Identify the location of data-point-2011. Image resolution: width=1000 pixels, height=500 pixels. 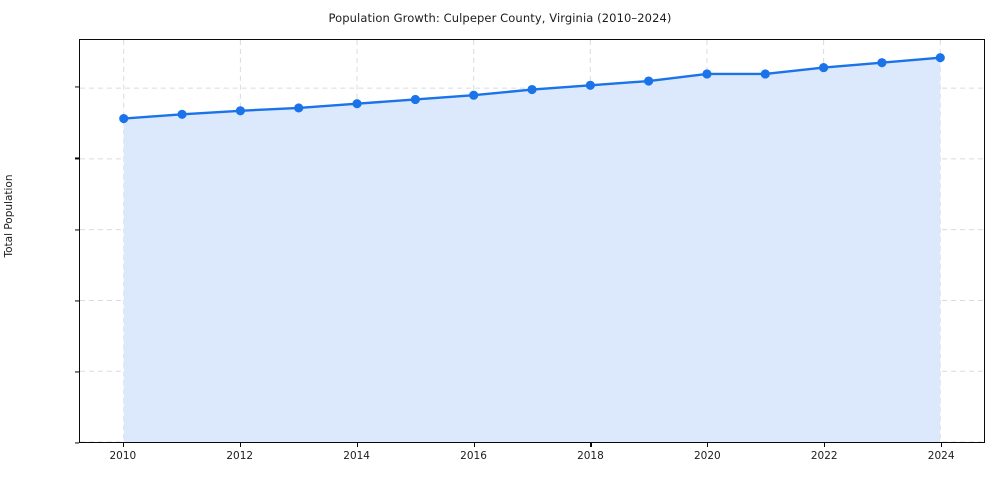
(182, 114).